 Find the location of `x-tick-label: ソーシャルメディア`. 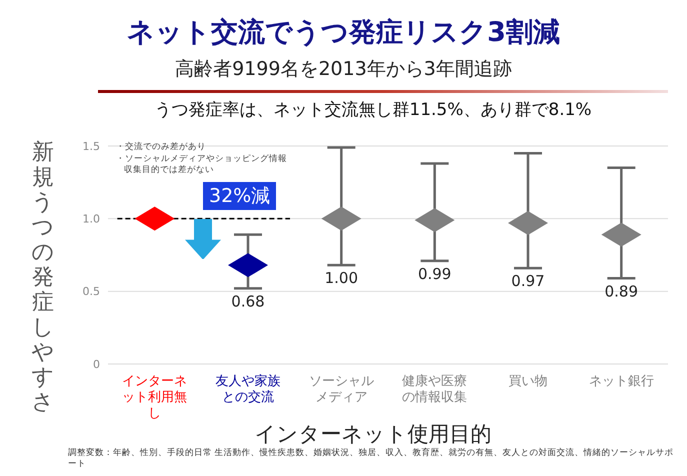

x-tick-label: ソーシャルメディア is located at coordinates (341, 390).